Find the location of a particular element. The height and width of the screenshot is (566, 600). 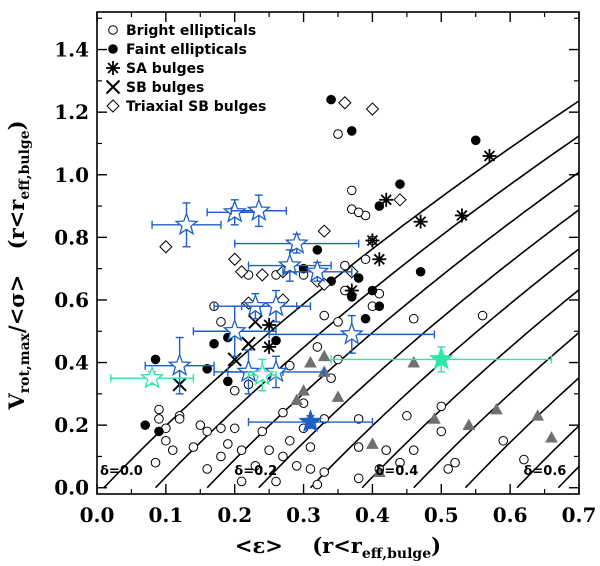

y-tick-label: 0.4 is located at coordinates (71, 363).